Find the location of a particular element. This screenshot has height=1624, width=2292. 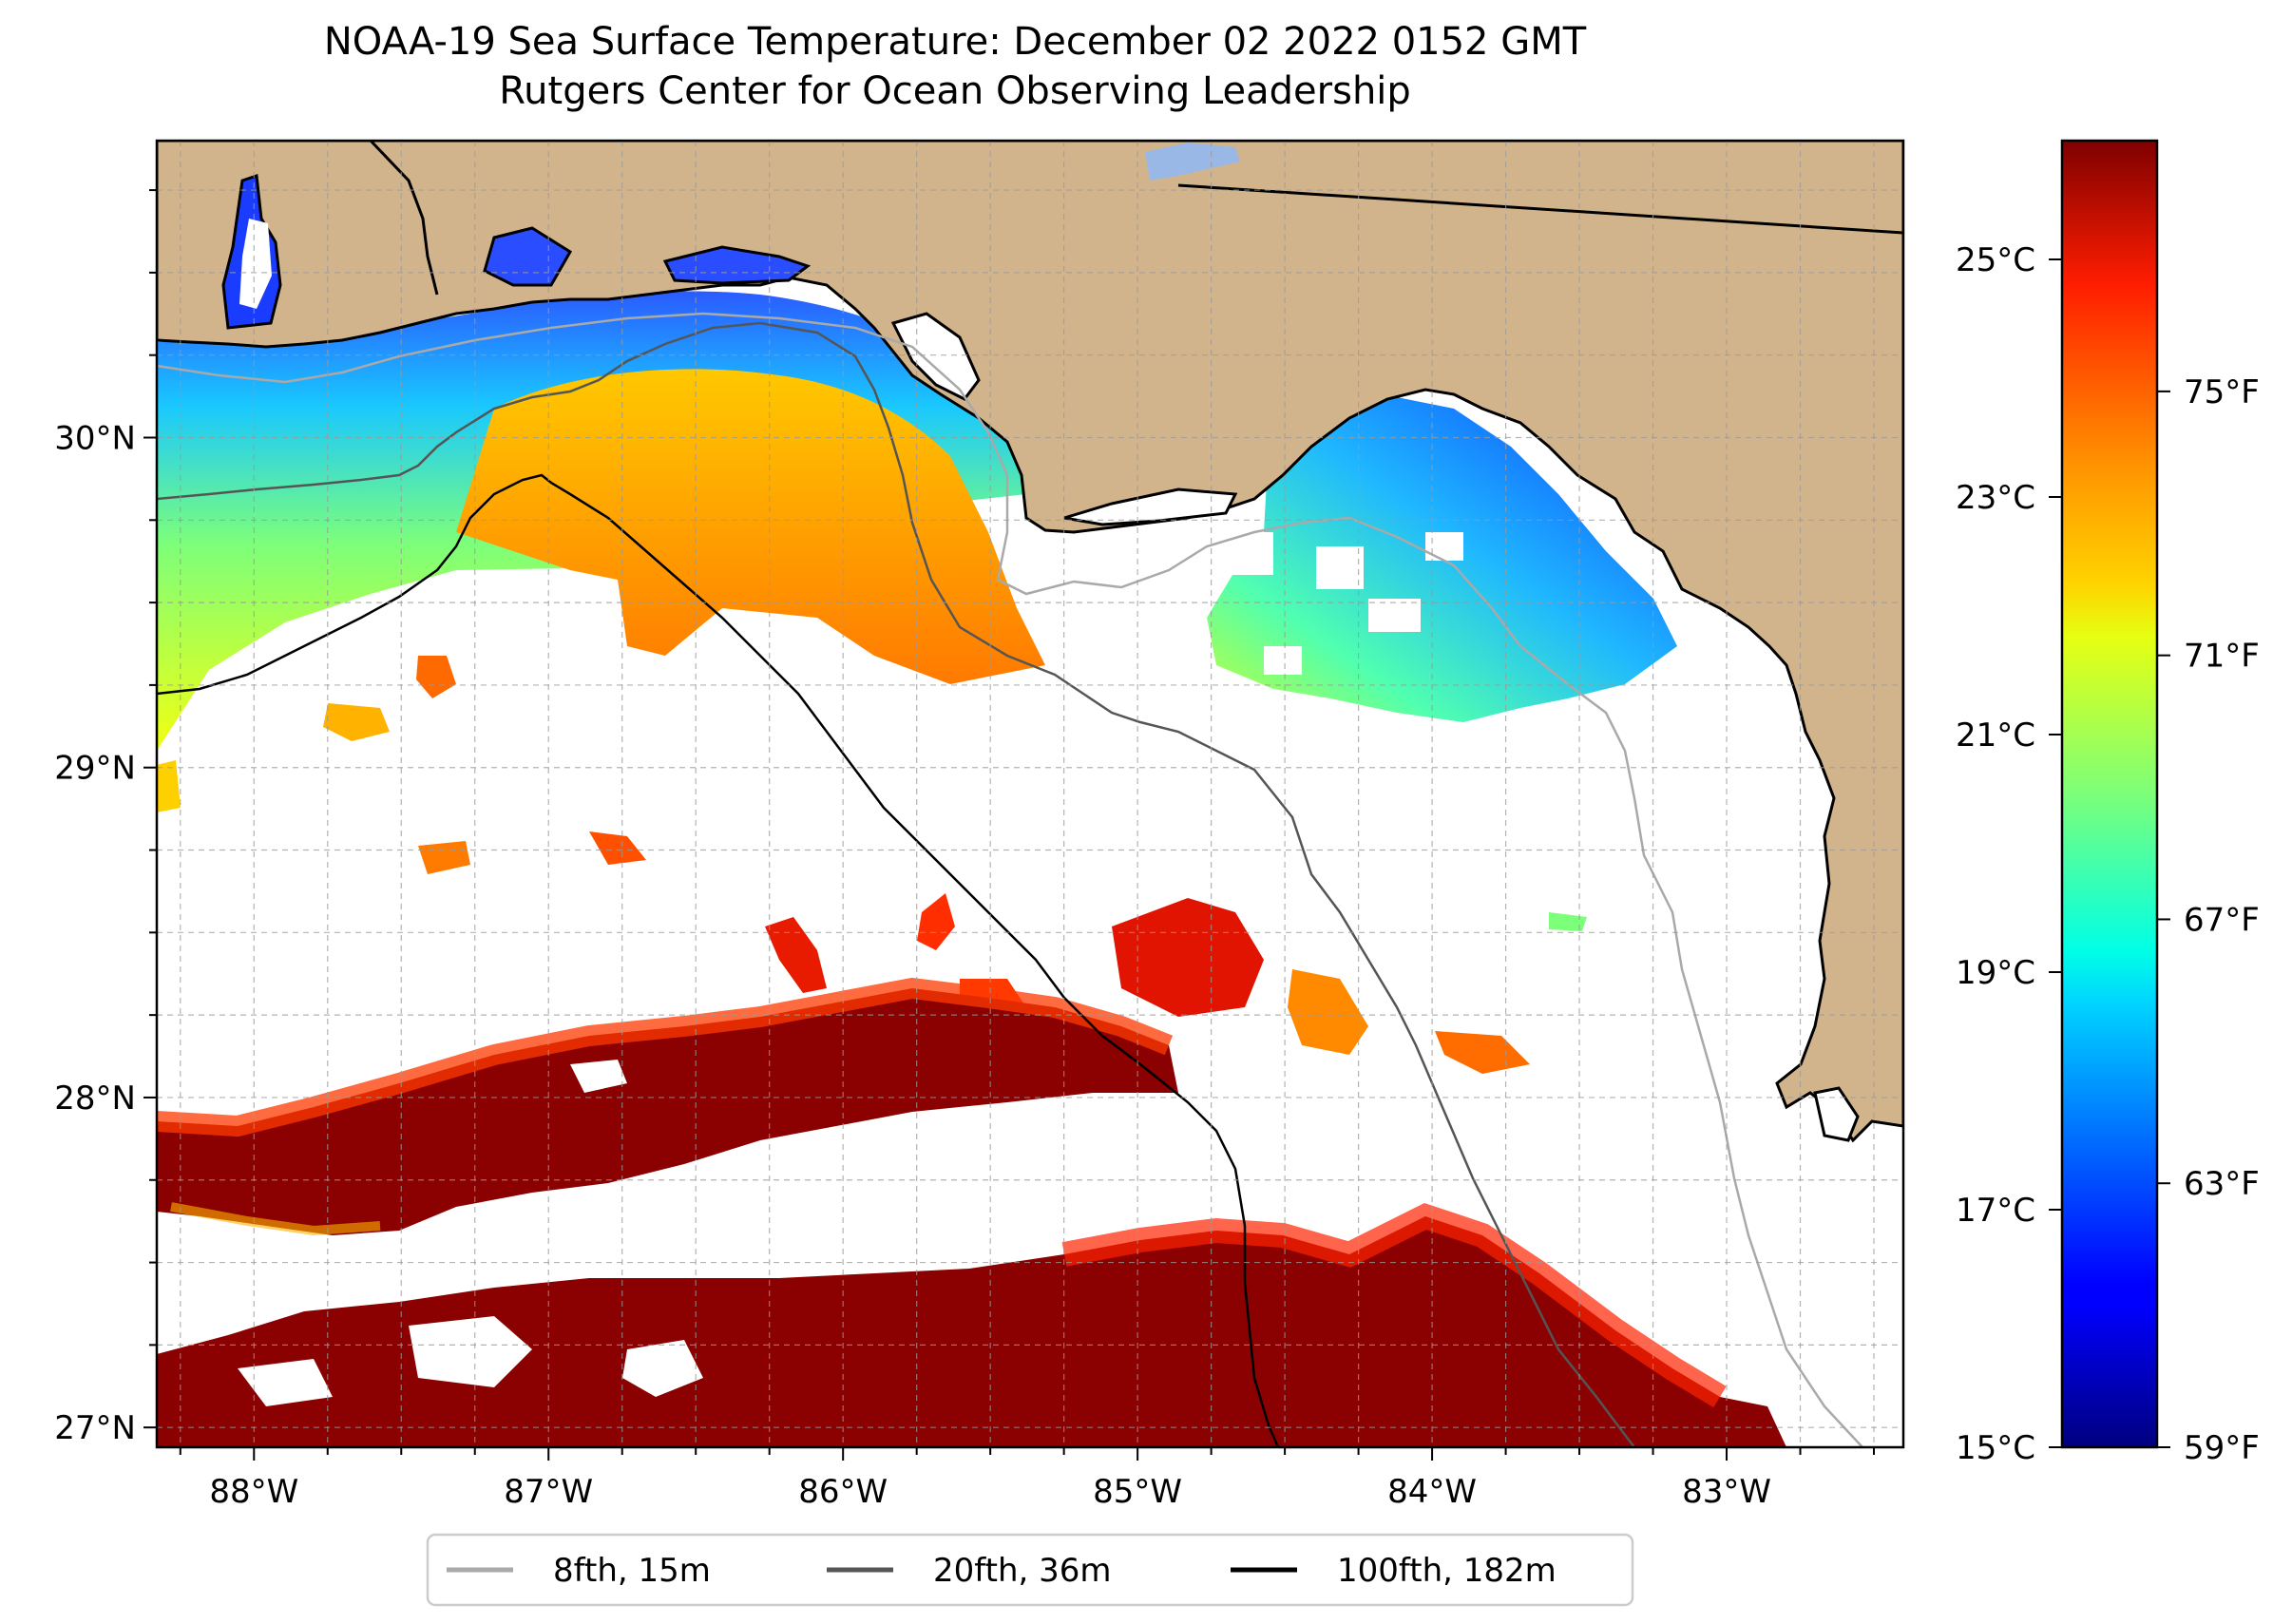

tampa-bay is located at coordinates (1836, 1114).